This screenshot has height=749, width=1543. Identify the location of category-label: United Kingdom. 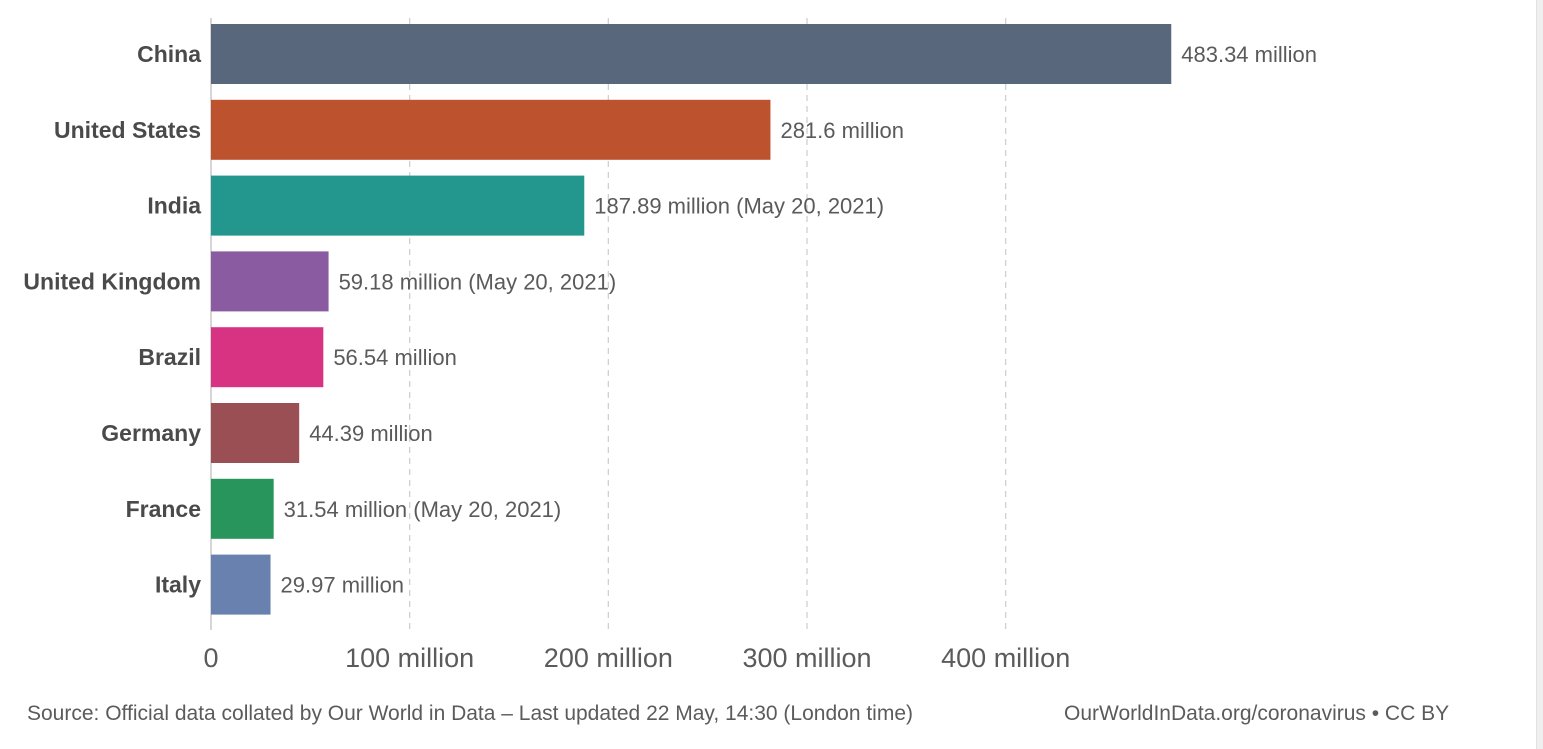
(112, 281).